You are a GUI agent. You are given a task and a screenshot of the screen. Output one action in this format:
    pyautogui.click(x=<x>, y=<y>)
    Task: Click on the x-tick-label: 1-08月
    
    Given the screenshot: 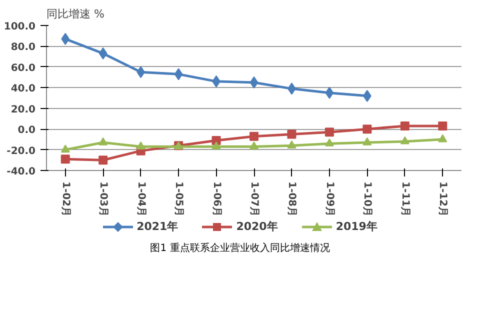 What is the action you would take?
    pyautogui.click(x=292, y=199)
    